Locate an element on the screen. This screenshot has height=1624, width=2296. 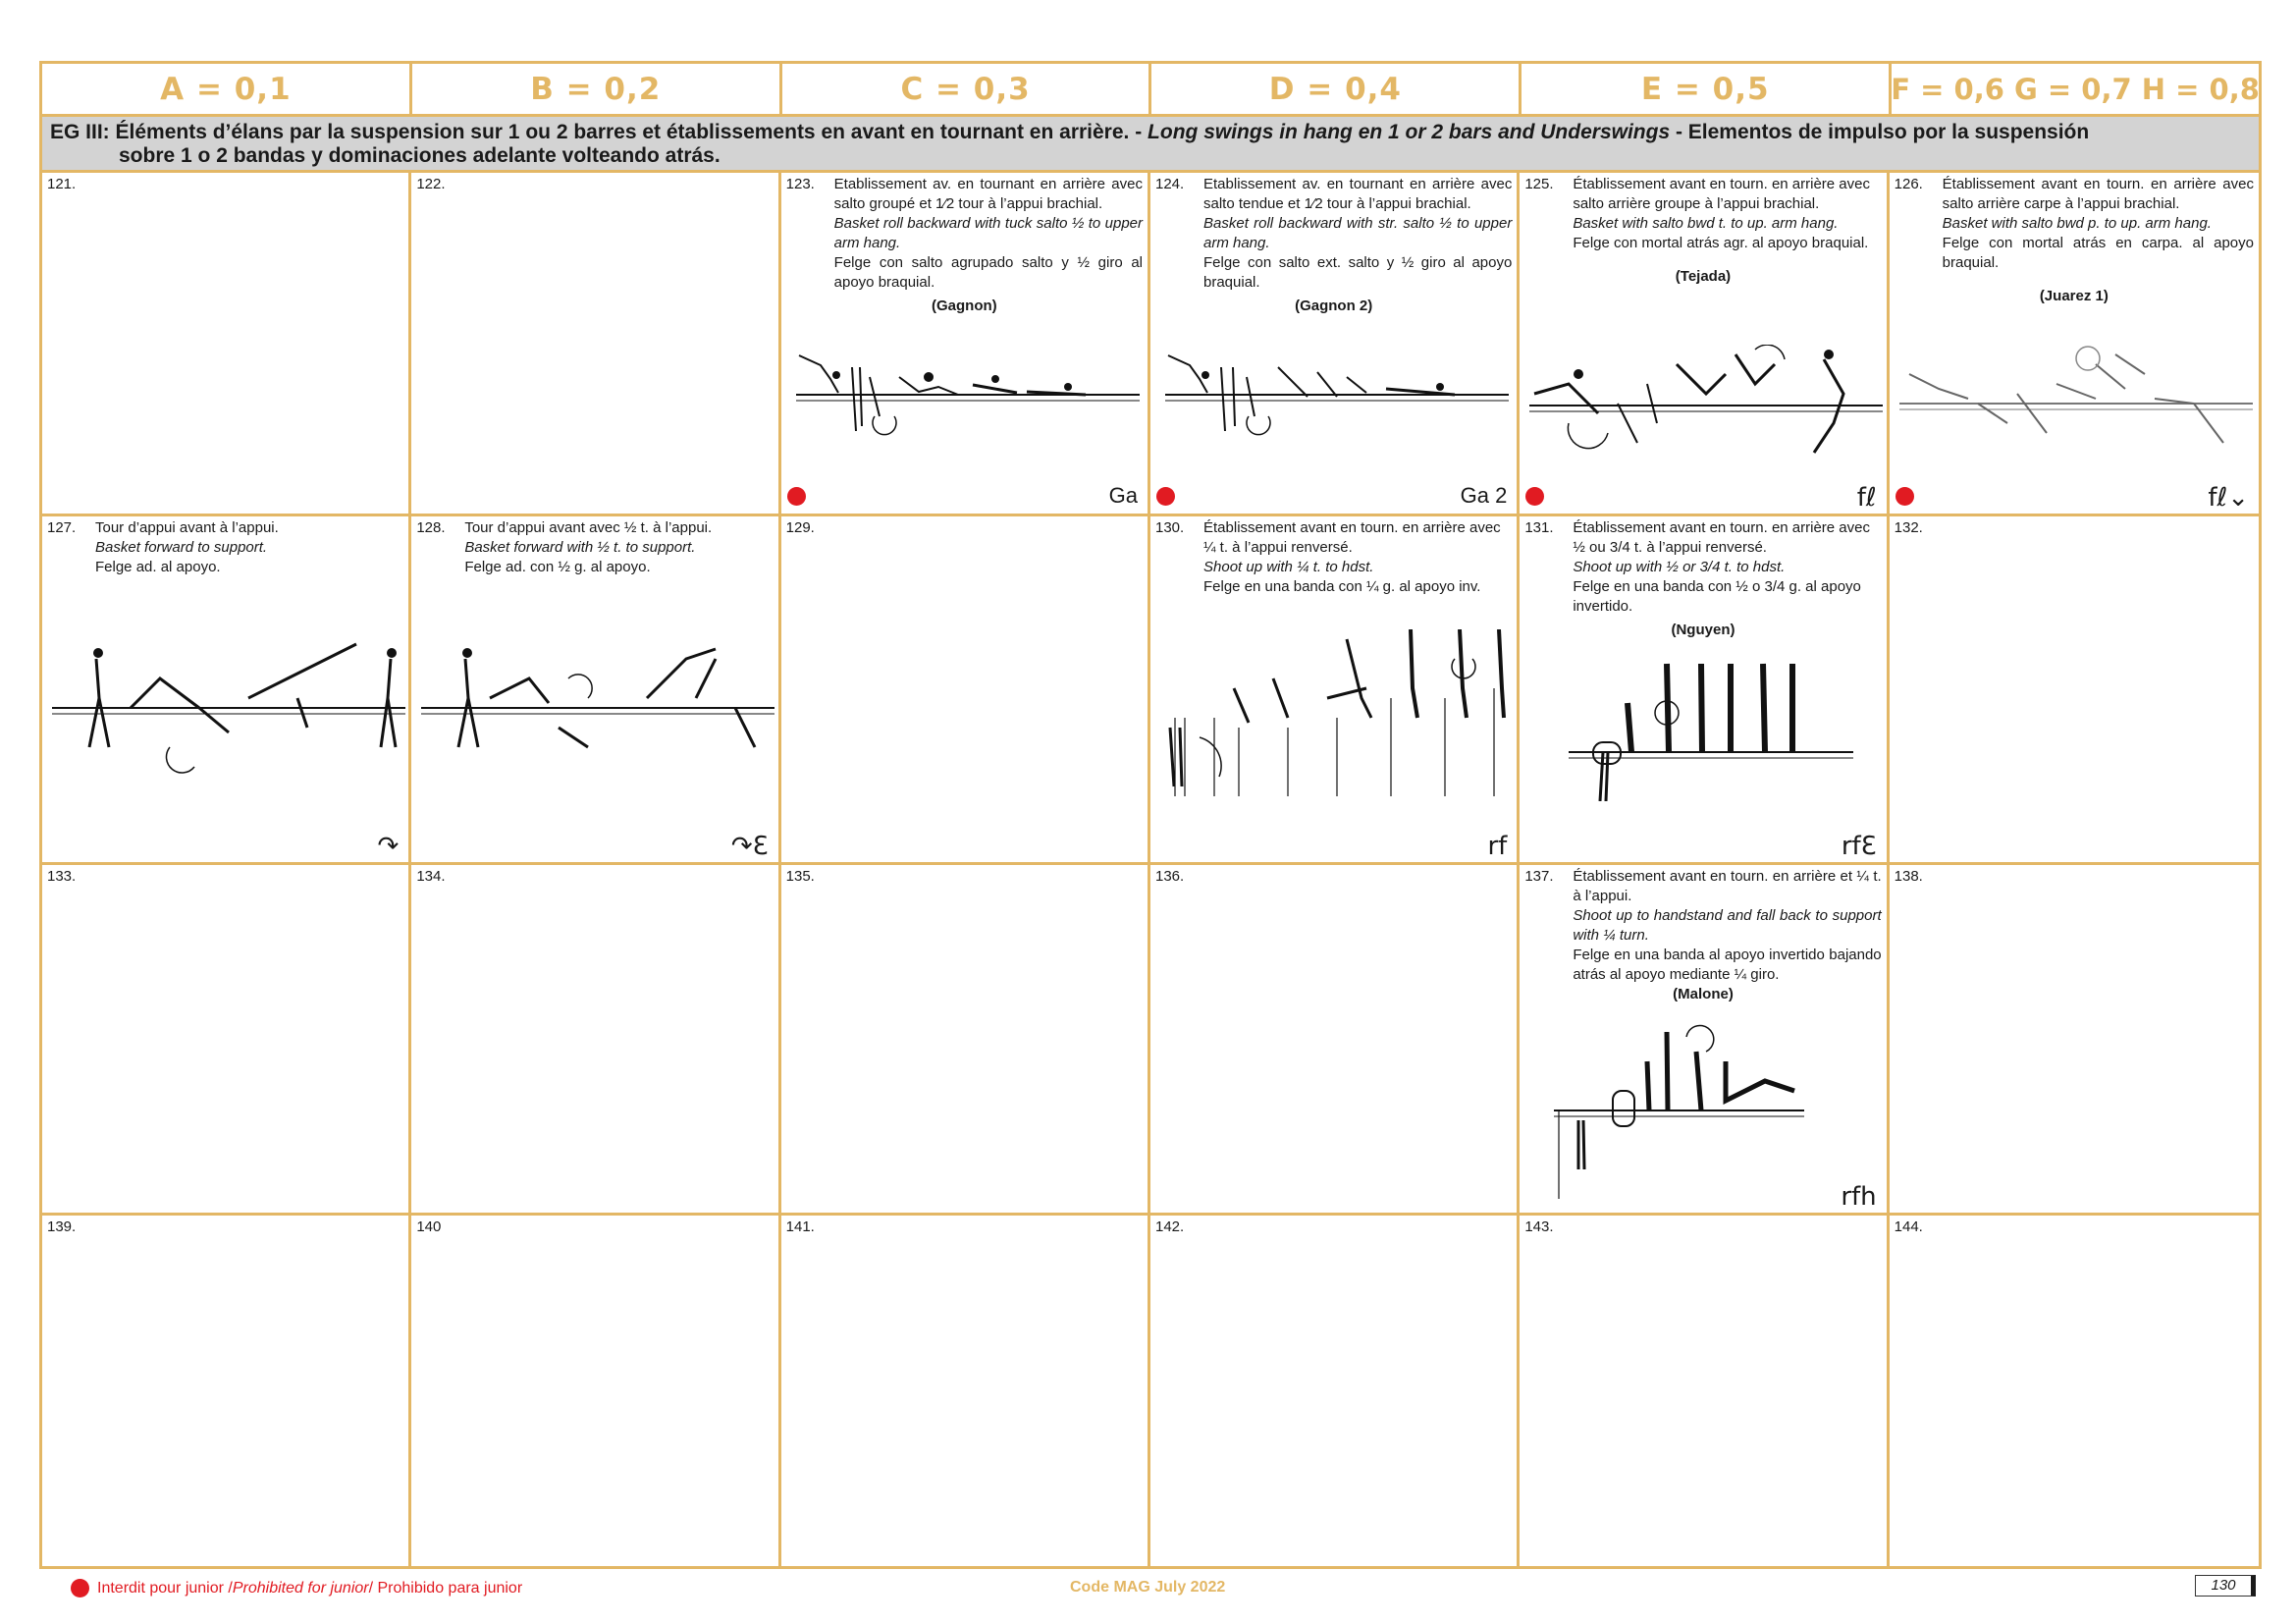
header-fgh: F = 0,6 G = 0,7 H = 0,8 is located at coordinates (2075, 89).